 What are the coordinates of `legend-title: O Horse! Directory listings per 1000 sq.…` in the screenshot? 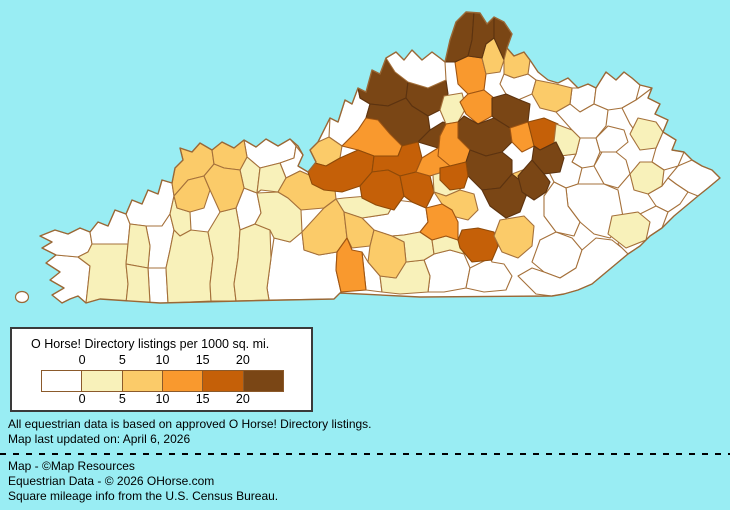 It's located at (150, 344).